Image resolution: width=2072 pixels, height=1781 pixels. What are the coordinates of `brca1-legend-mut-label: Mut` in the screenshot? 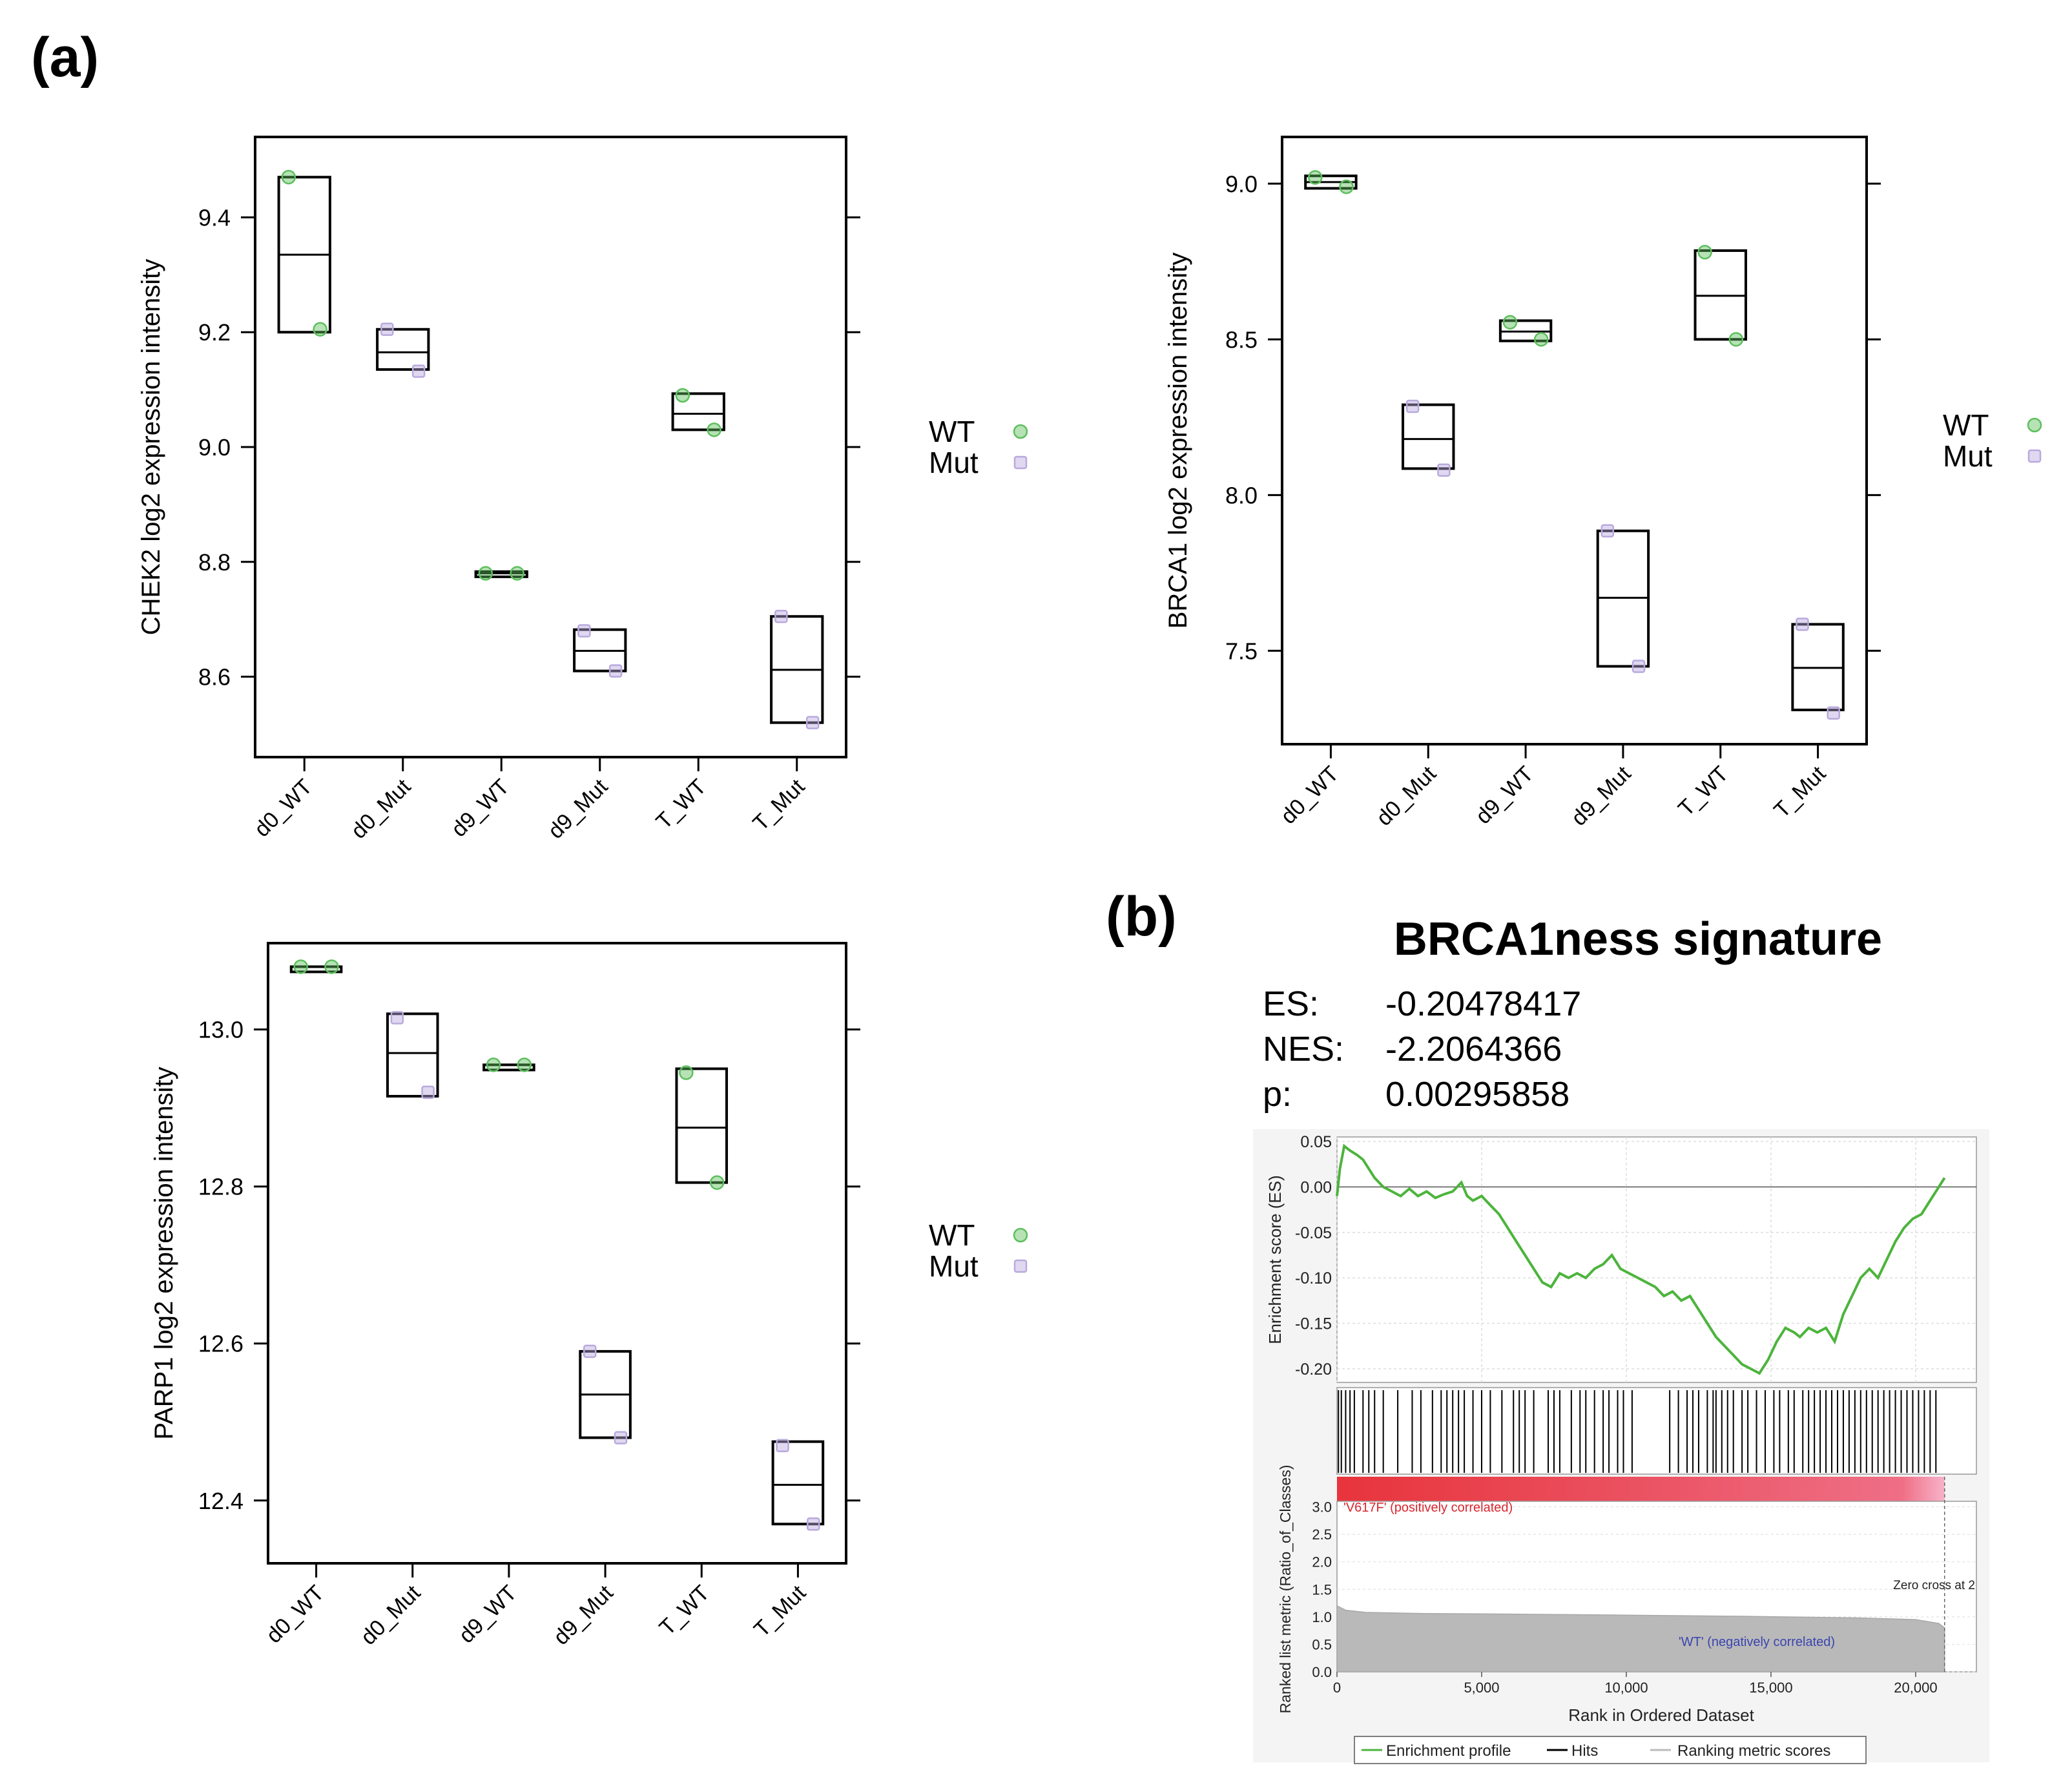 It's located at (1968, 456).